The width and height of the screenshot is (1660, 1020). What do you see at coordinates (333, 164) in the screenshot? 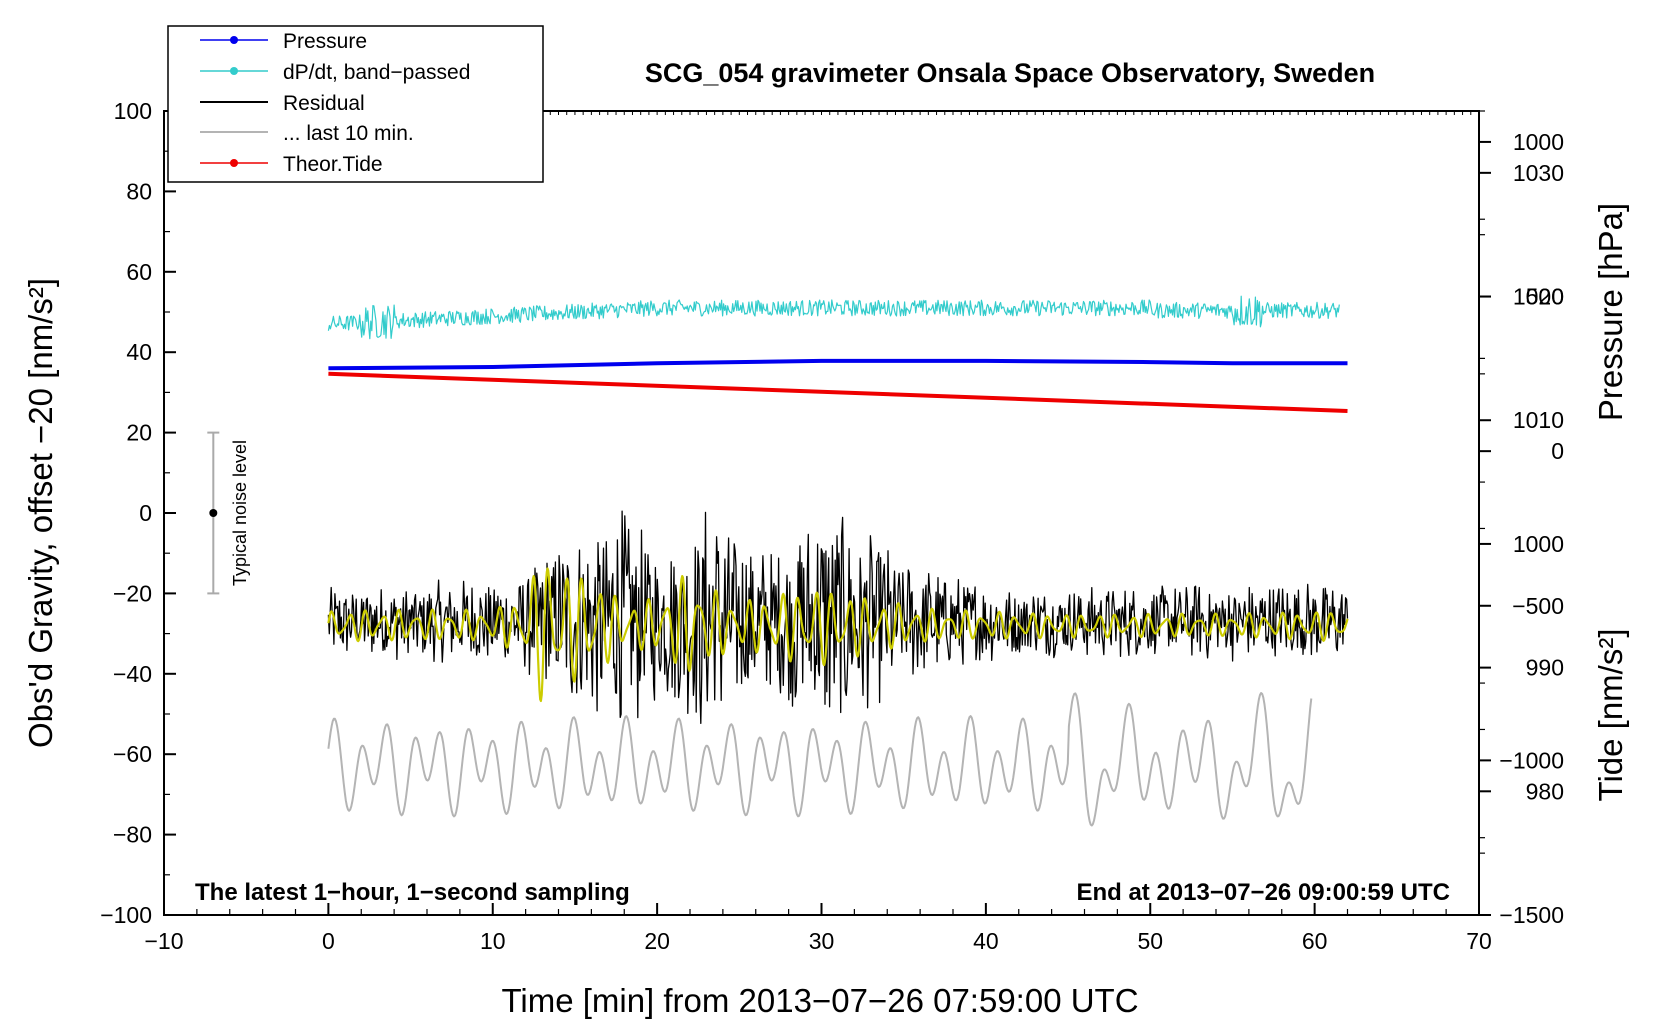
I see `legend-label-theor-tide: Theor.Tide` at bounding box center [333, 164].